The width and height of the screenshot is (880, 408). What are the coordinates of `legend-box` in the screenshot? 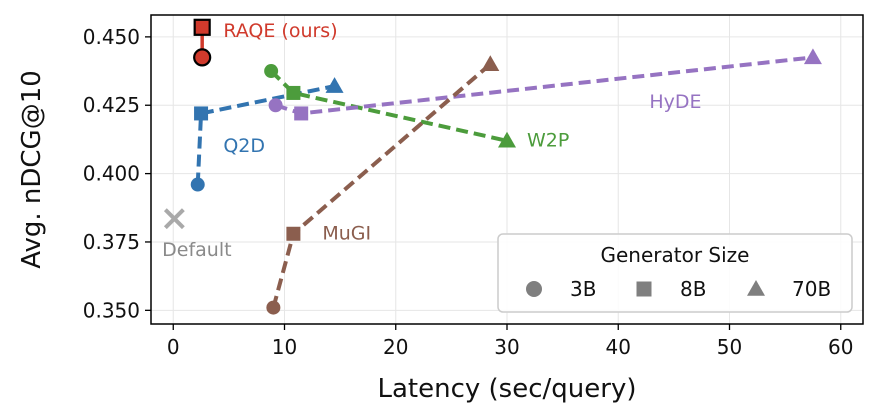 It's located at (675, 273).